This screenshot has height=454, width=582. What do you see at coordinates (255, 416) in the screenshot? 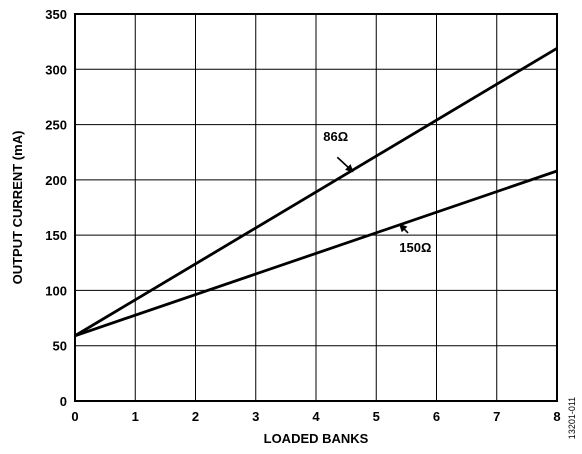
I see `x-tick-label: 3` at bounding box center [255, 416].